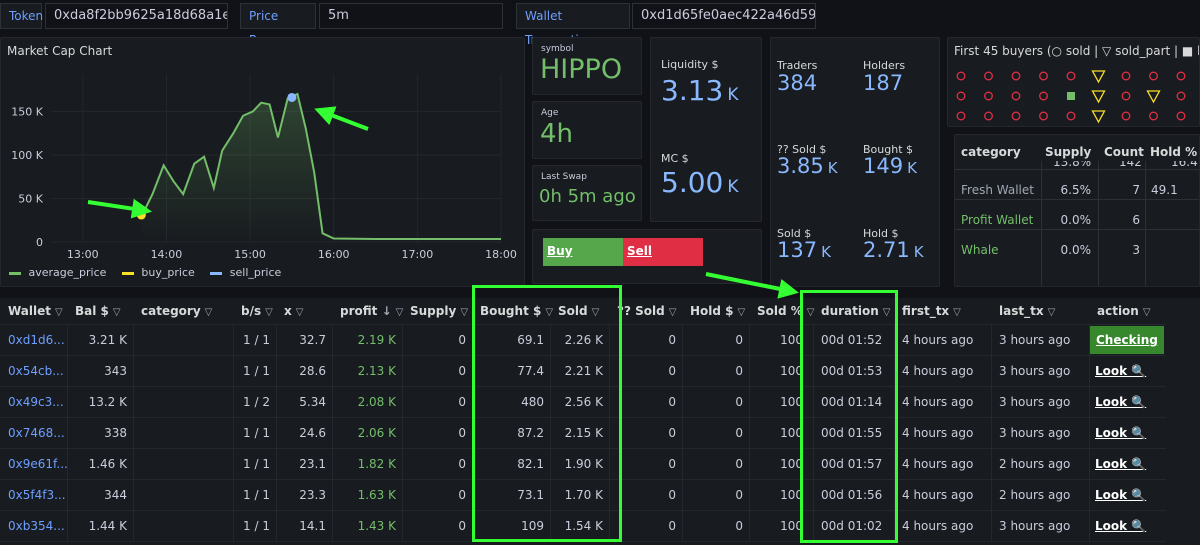 Image resolution: width=1200 pixels, height=545 pixels. I want to click on col-header-duration: duration ▽, so click(857, 311).